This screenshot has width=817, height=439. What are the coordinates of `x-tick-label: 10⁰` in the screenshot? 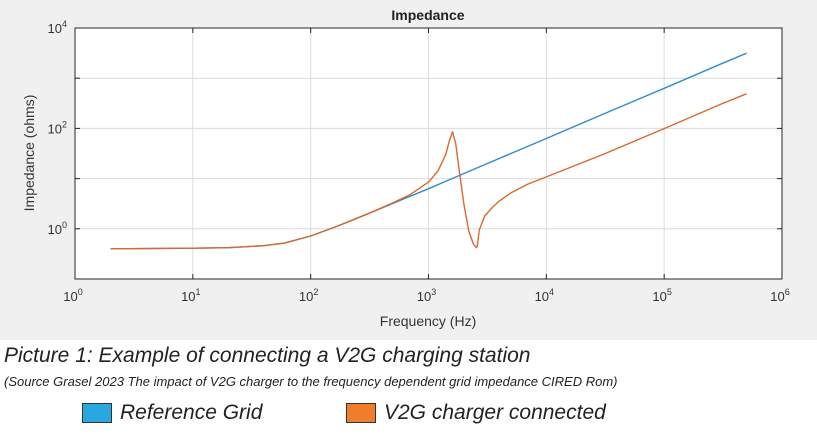 It's located at (72, 295).